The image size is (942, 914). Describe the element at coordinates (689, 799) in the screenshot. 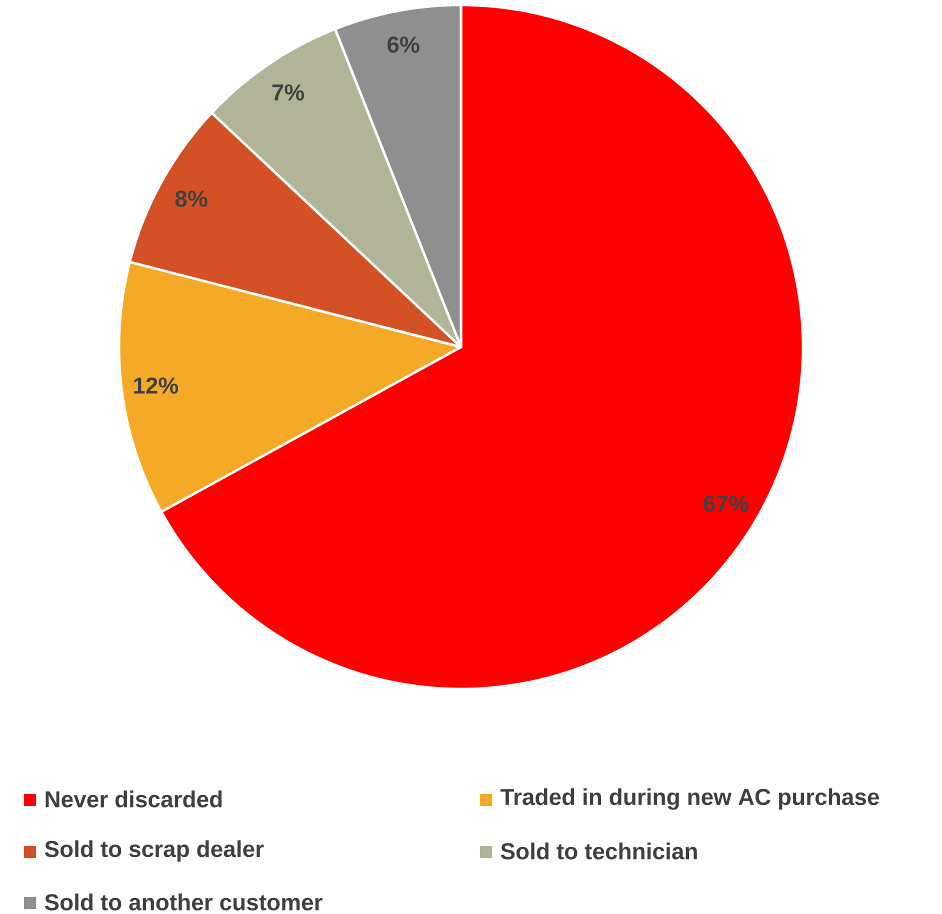

I see `legend-label: Traded in during new AC purchase` at that location.